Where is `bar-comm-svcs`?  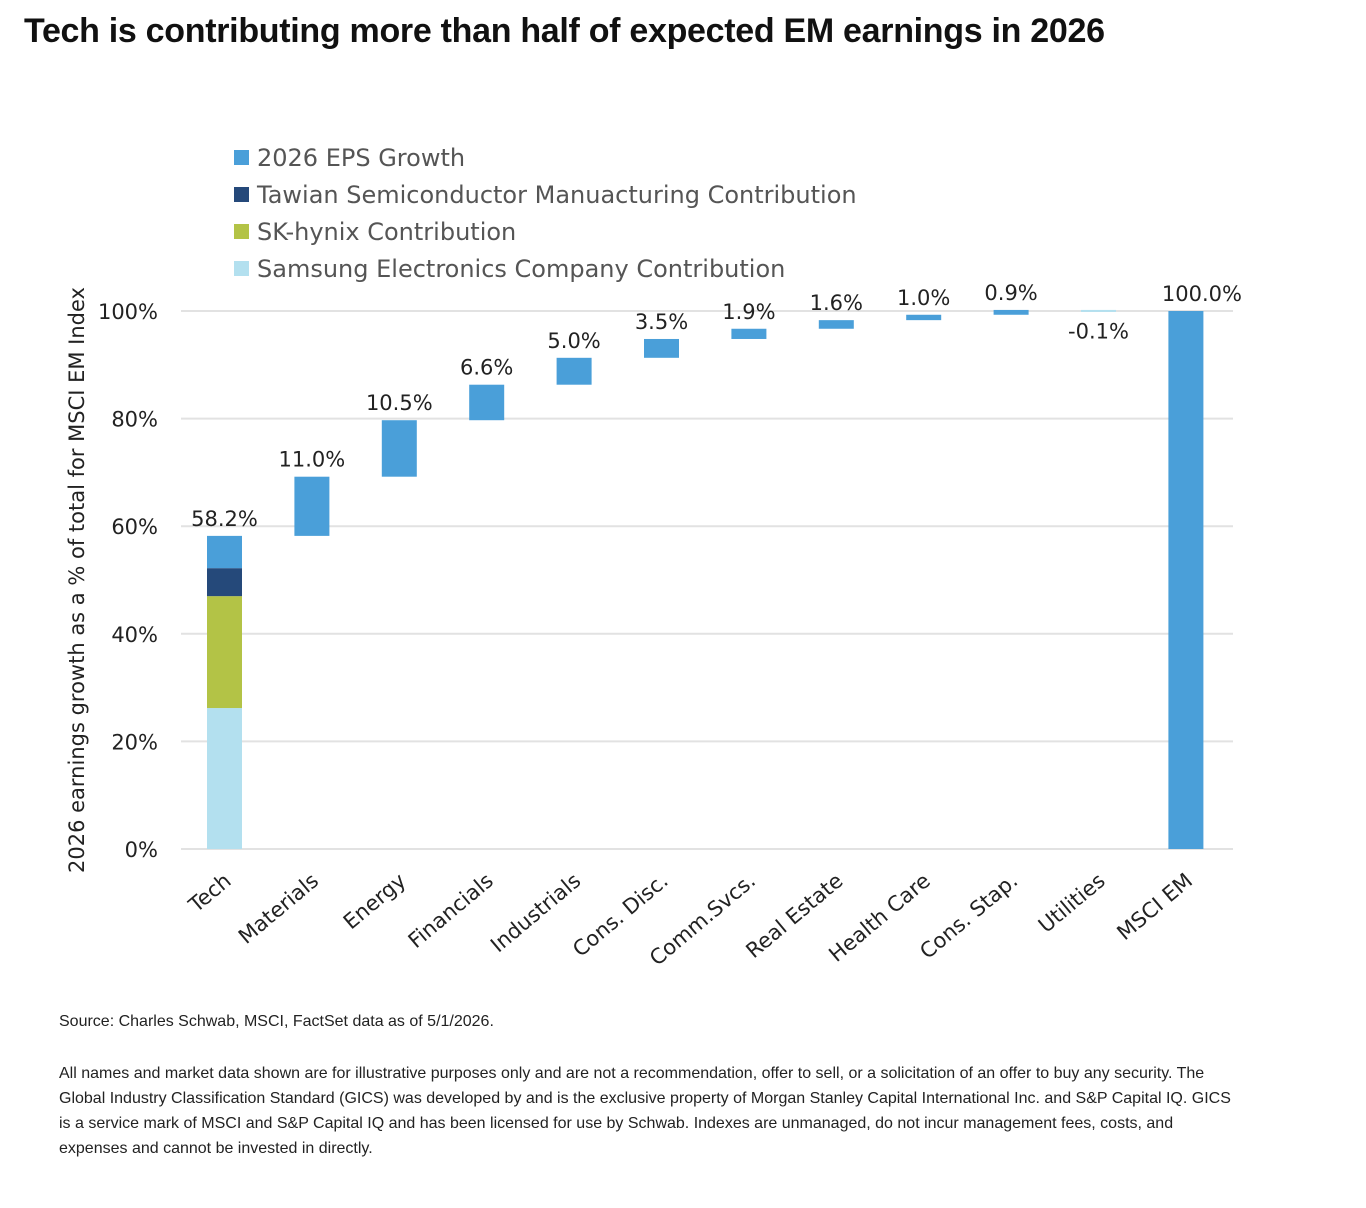
bar-comm-svcs is located at coordinates (749, 333).